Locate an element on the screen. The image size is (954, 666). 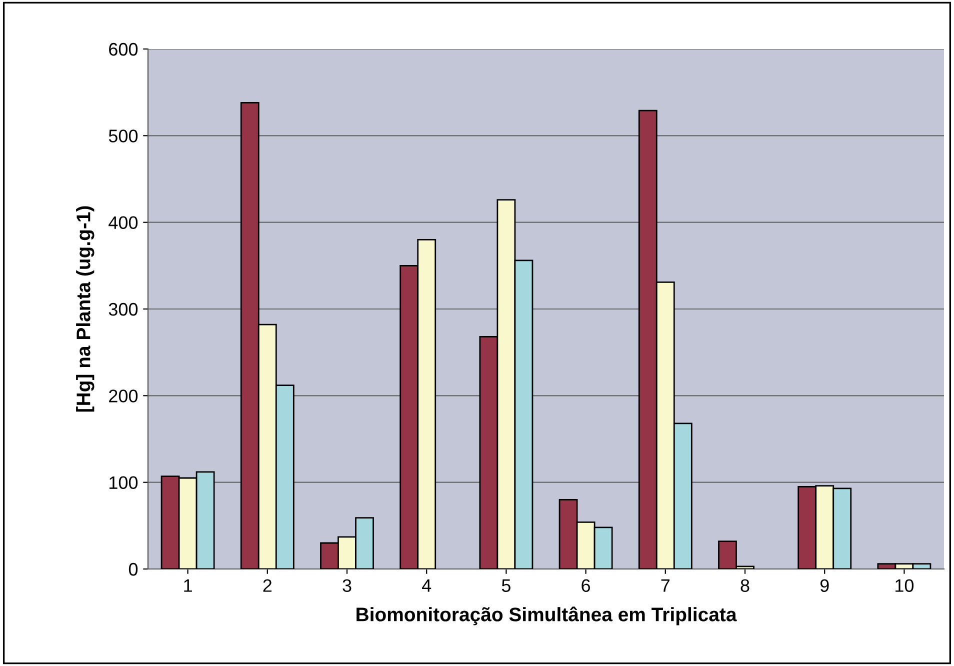
x-tick-label: 2 is located at coordinates (267, 585).